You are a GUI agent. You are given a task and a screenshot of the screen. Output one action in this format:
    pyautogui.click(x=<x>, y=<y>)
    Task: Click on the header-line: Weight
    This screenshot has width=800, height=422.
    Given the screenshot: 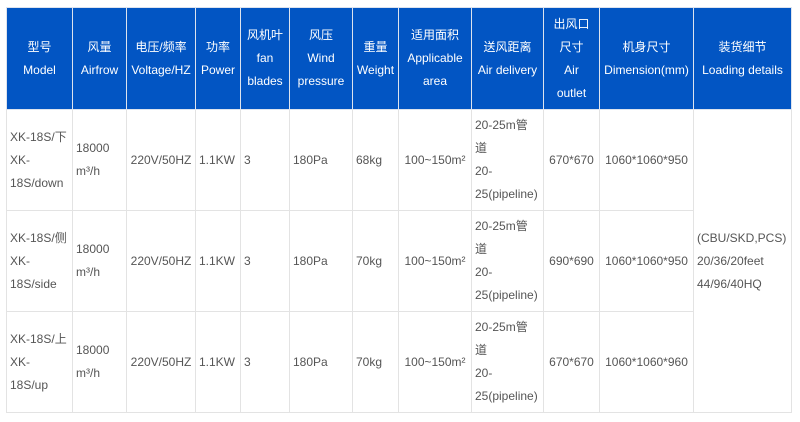 What is the action you would take?
    pyautogui.click(x=375, y=69)
    